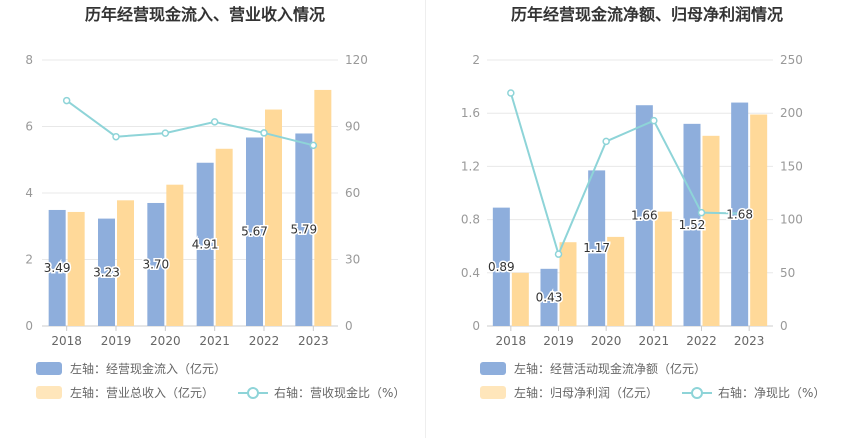 Image resolution: width=850 pixels, height=438 pixels. Describe the element at coordinates (352, 260) in the screenshot. I see `right-axis-tick-label: 30` at that location.